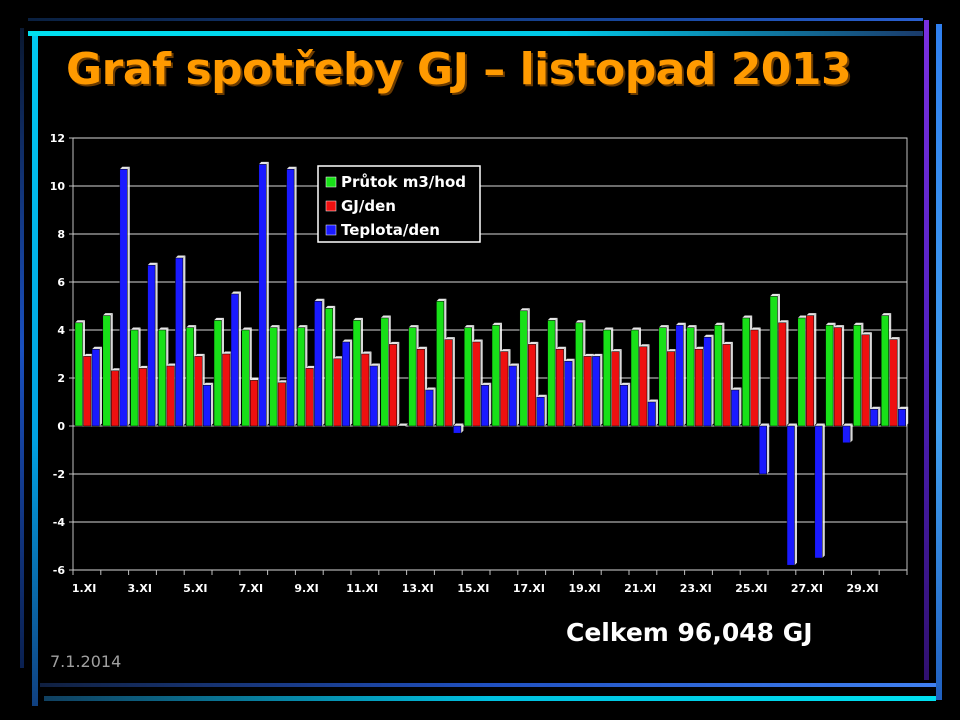  What do you see at coordinates (61, 354) in the screenshot?
I see `y-axis-ticks: -6 -4 -2 0 2 4 6 8 10 12` at bounding box center [61, 354].